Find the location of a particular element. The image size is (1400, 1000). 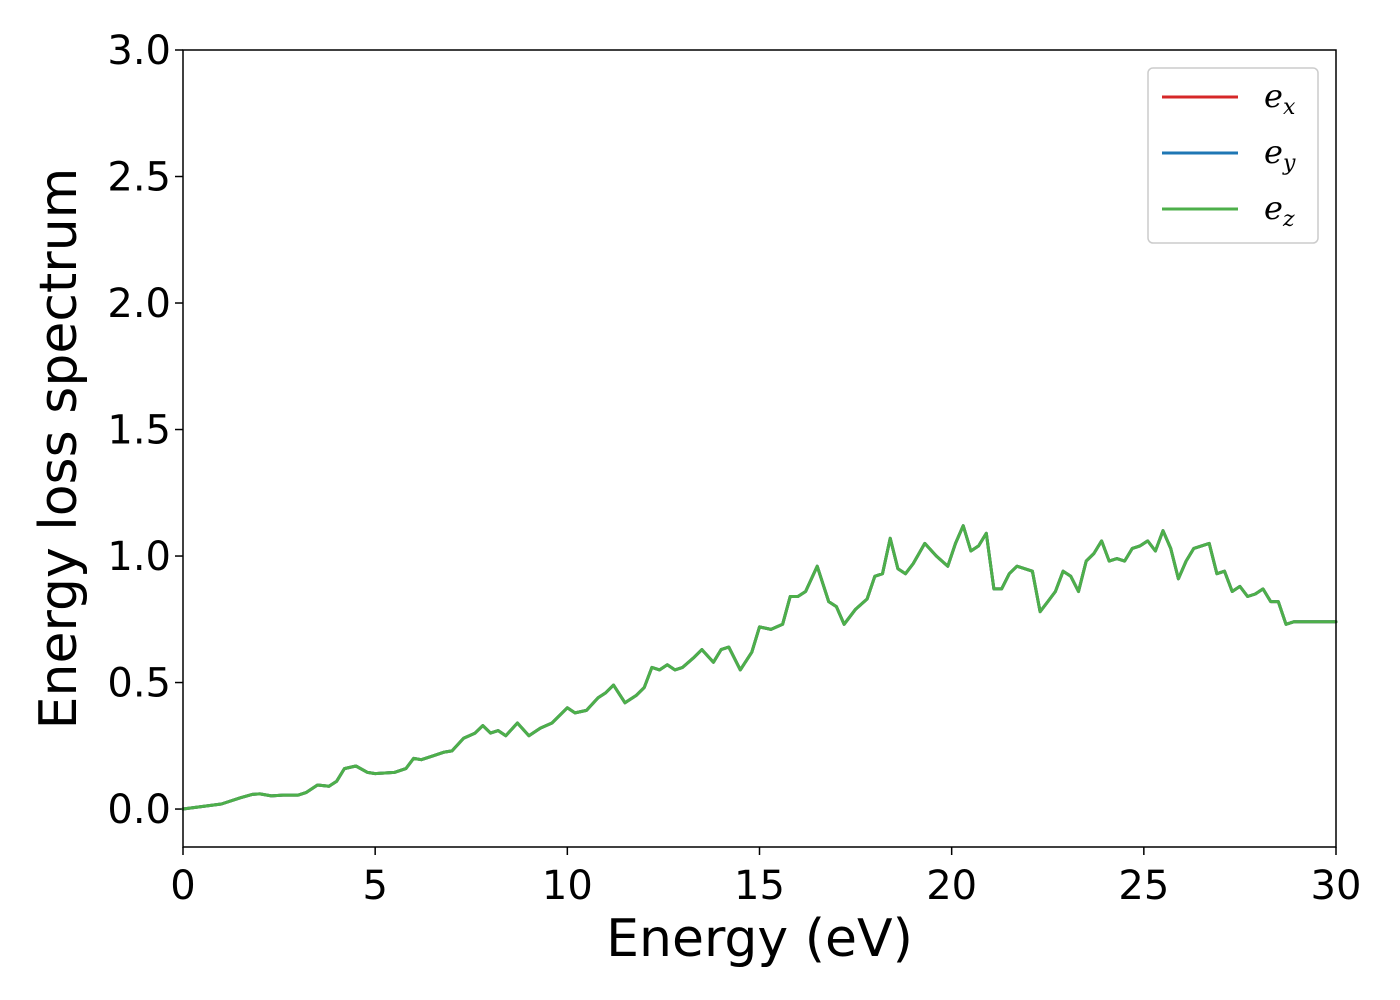

legend-box is located at coordinates (1233, 155).